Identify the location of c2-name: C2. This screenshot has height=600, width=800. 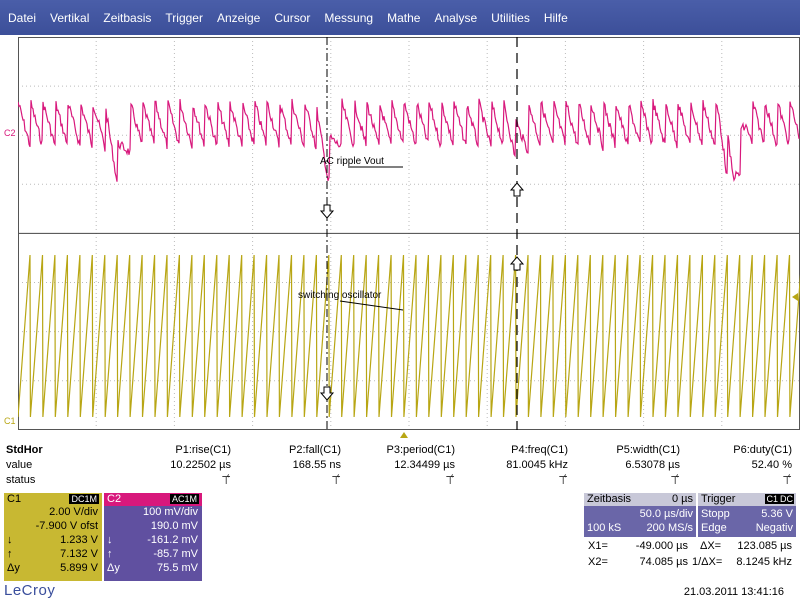
(114, 499).